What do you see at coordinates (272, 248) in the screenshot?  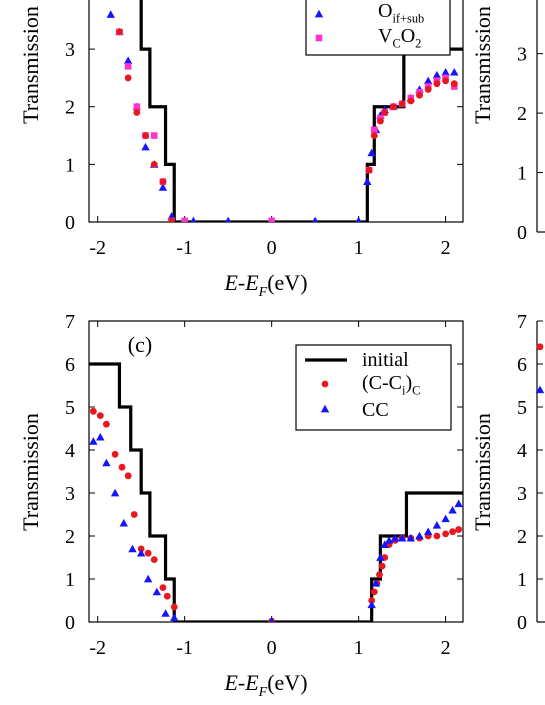 I see `x-tick-label: 0` at bounding box center [272, 248].